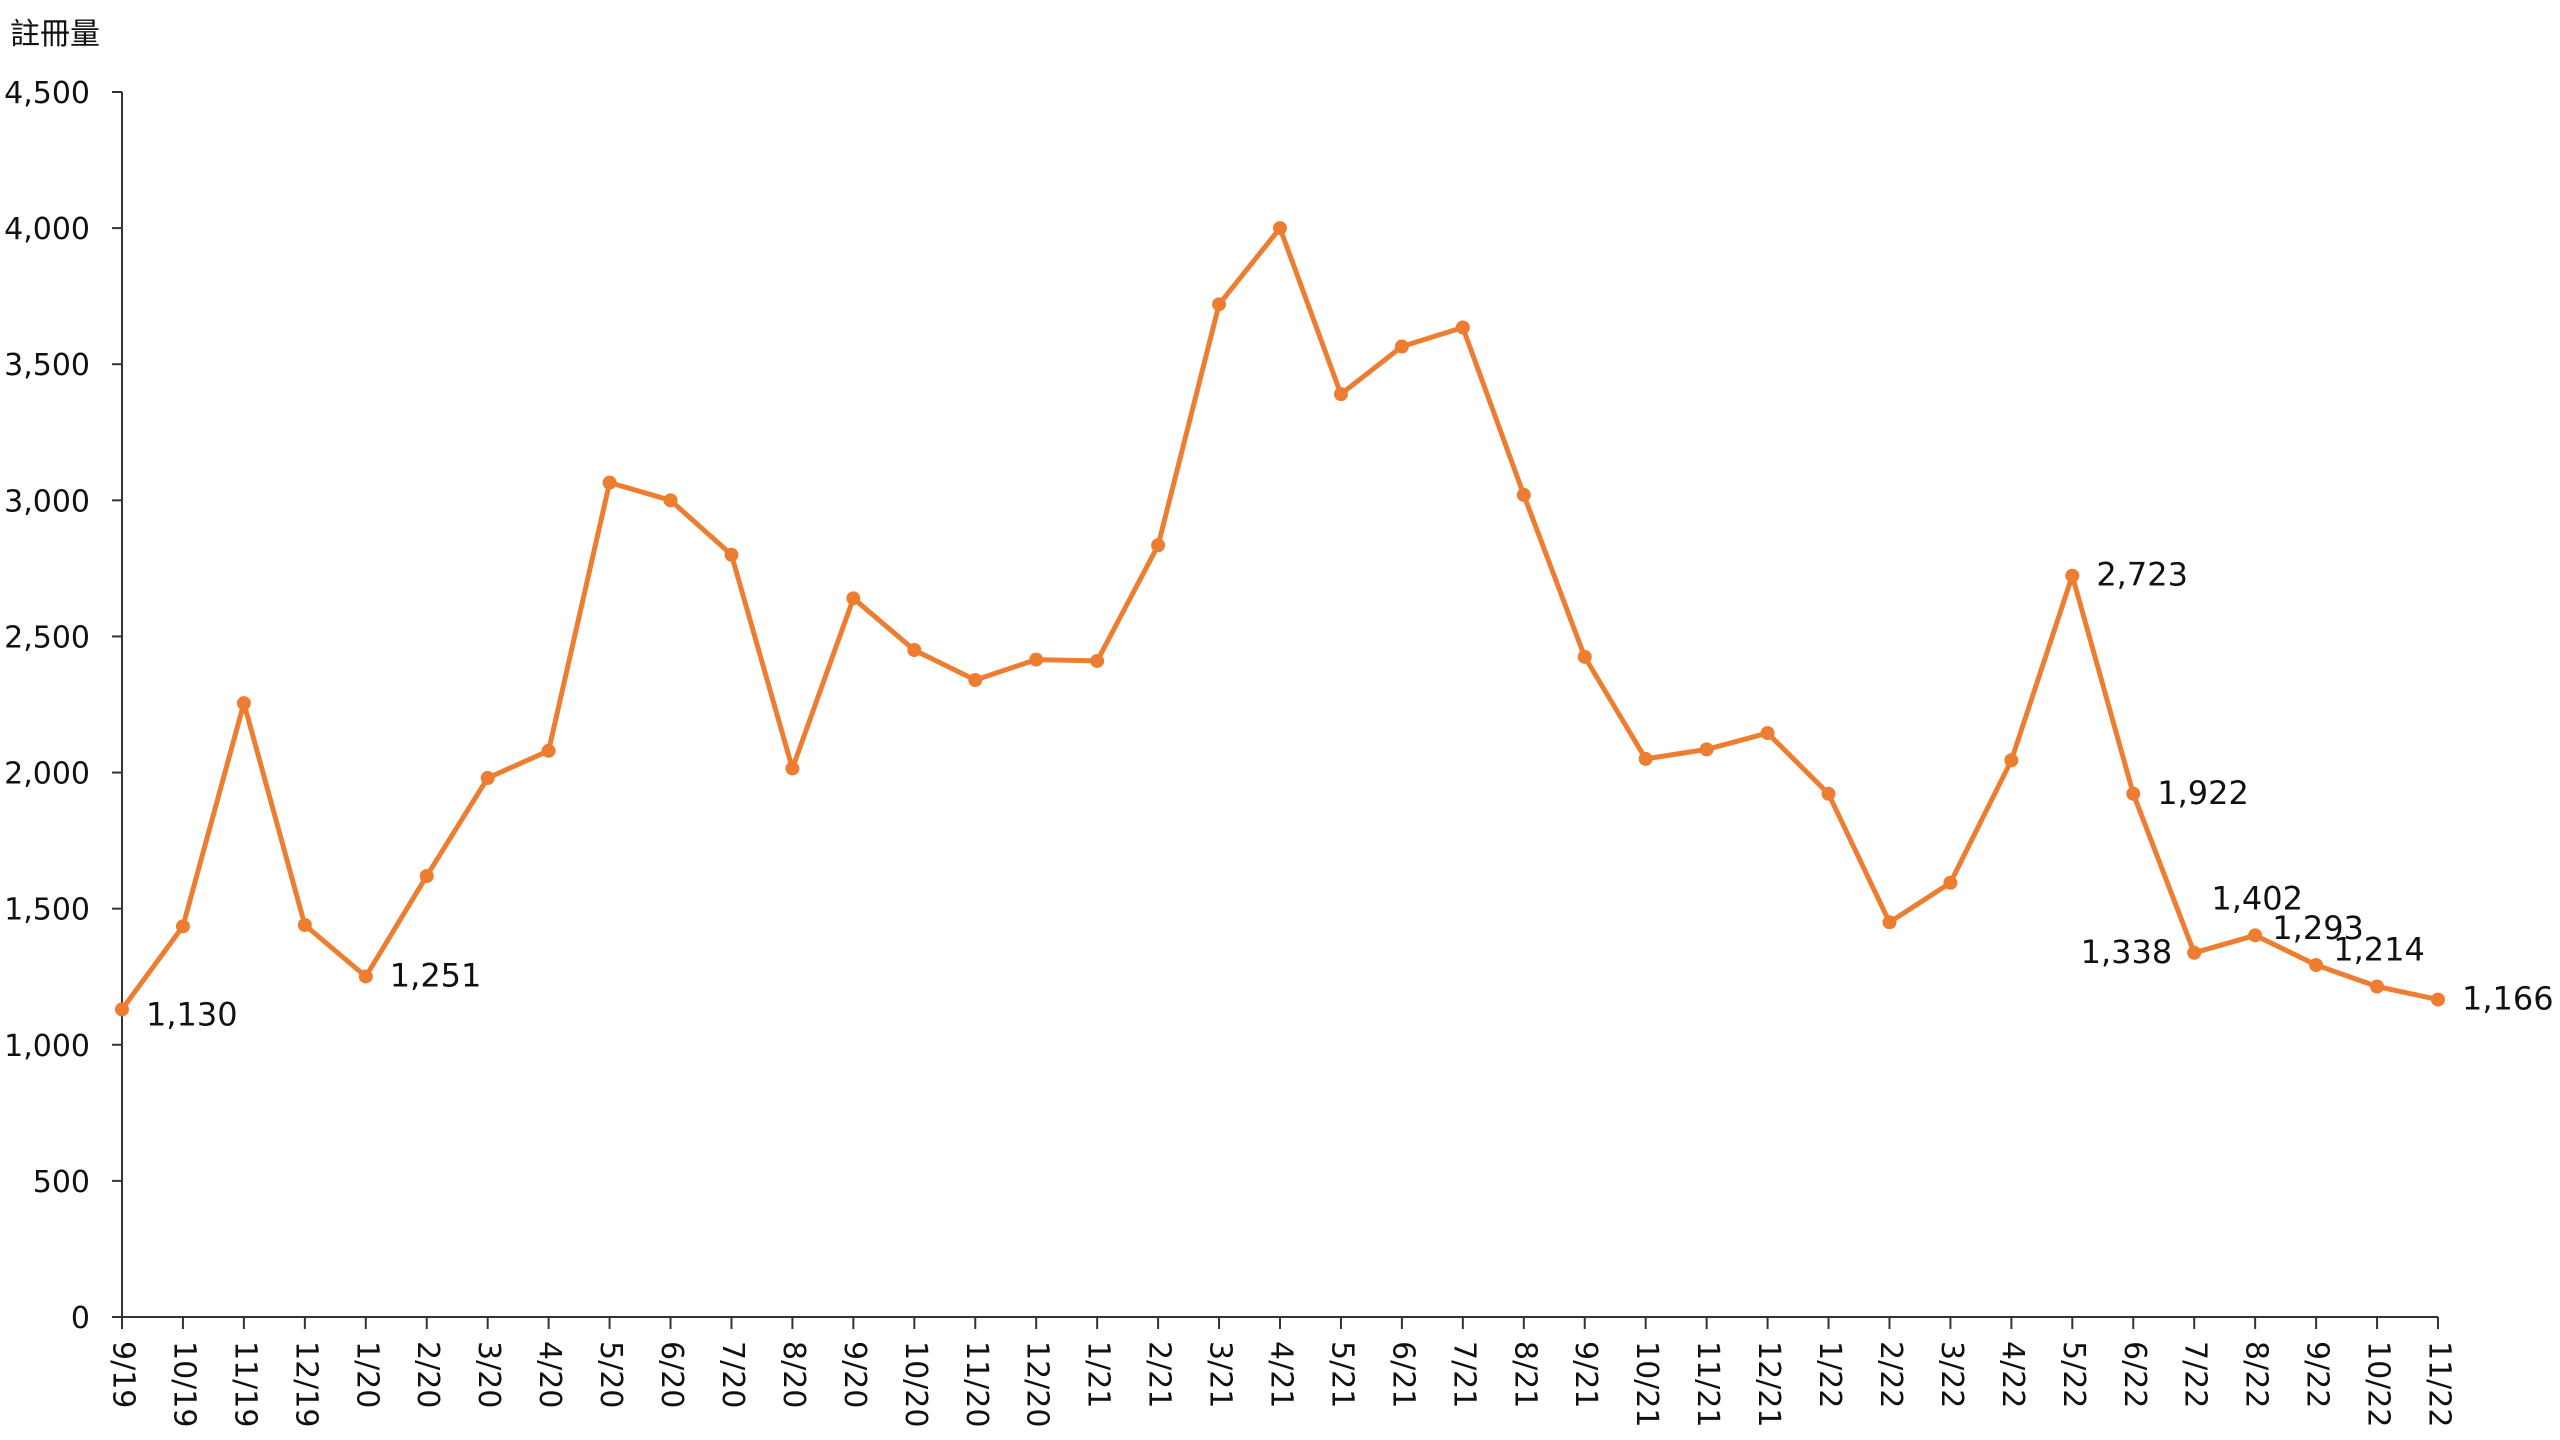 The width and height of the screenshot is (2560, 1440). What do you see at coordinates (549, 1374) in the screenshot?
I see `x-tick-label: 4/20` at bounding box center [549, 1374].